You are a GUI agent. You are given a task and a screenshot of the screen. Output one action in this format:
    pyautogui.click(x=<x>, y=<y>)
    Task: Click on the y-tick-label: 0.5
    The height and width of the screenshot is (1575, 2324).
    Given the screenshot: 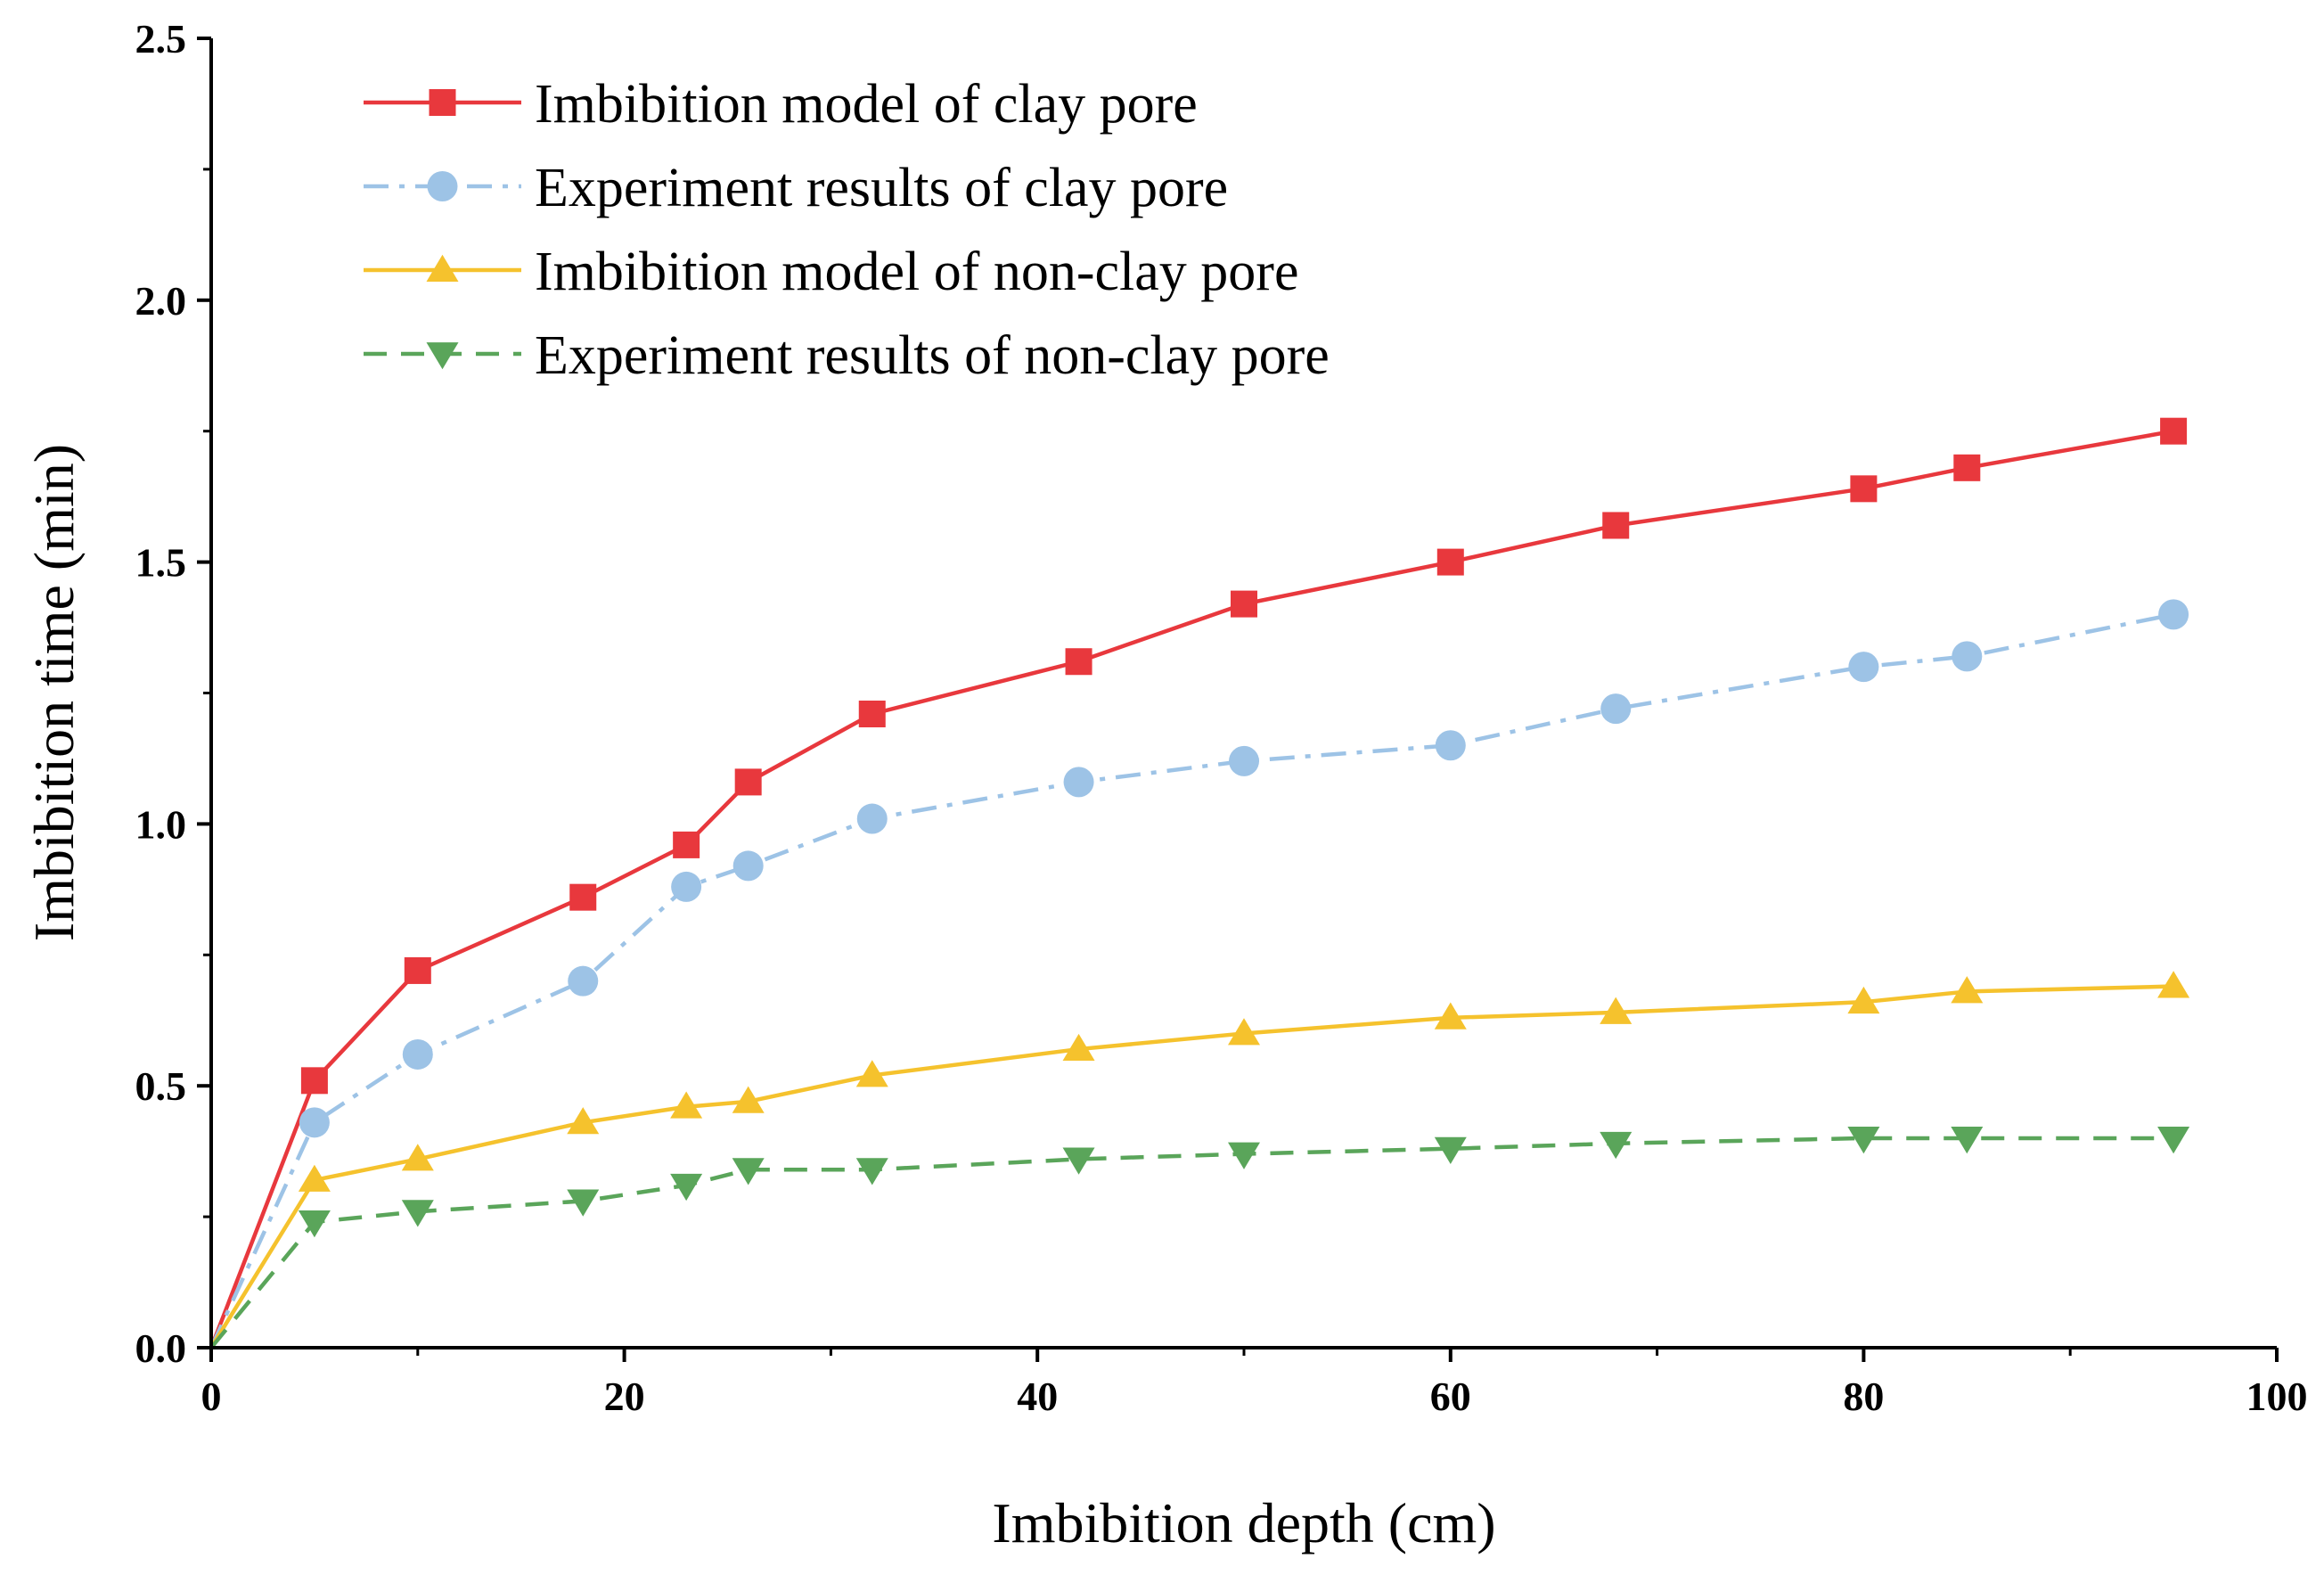 What is the action you would take?
    pyautogui.click(x=161, y=1086)
    